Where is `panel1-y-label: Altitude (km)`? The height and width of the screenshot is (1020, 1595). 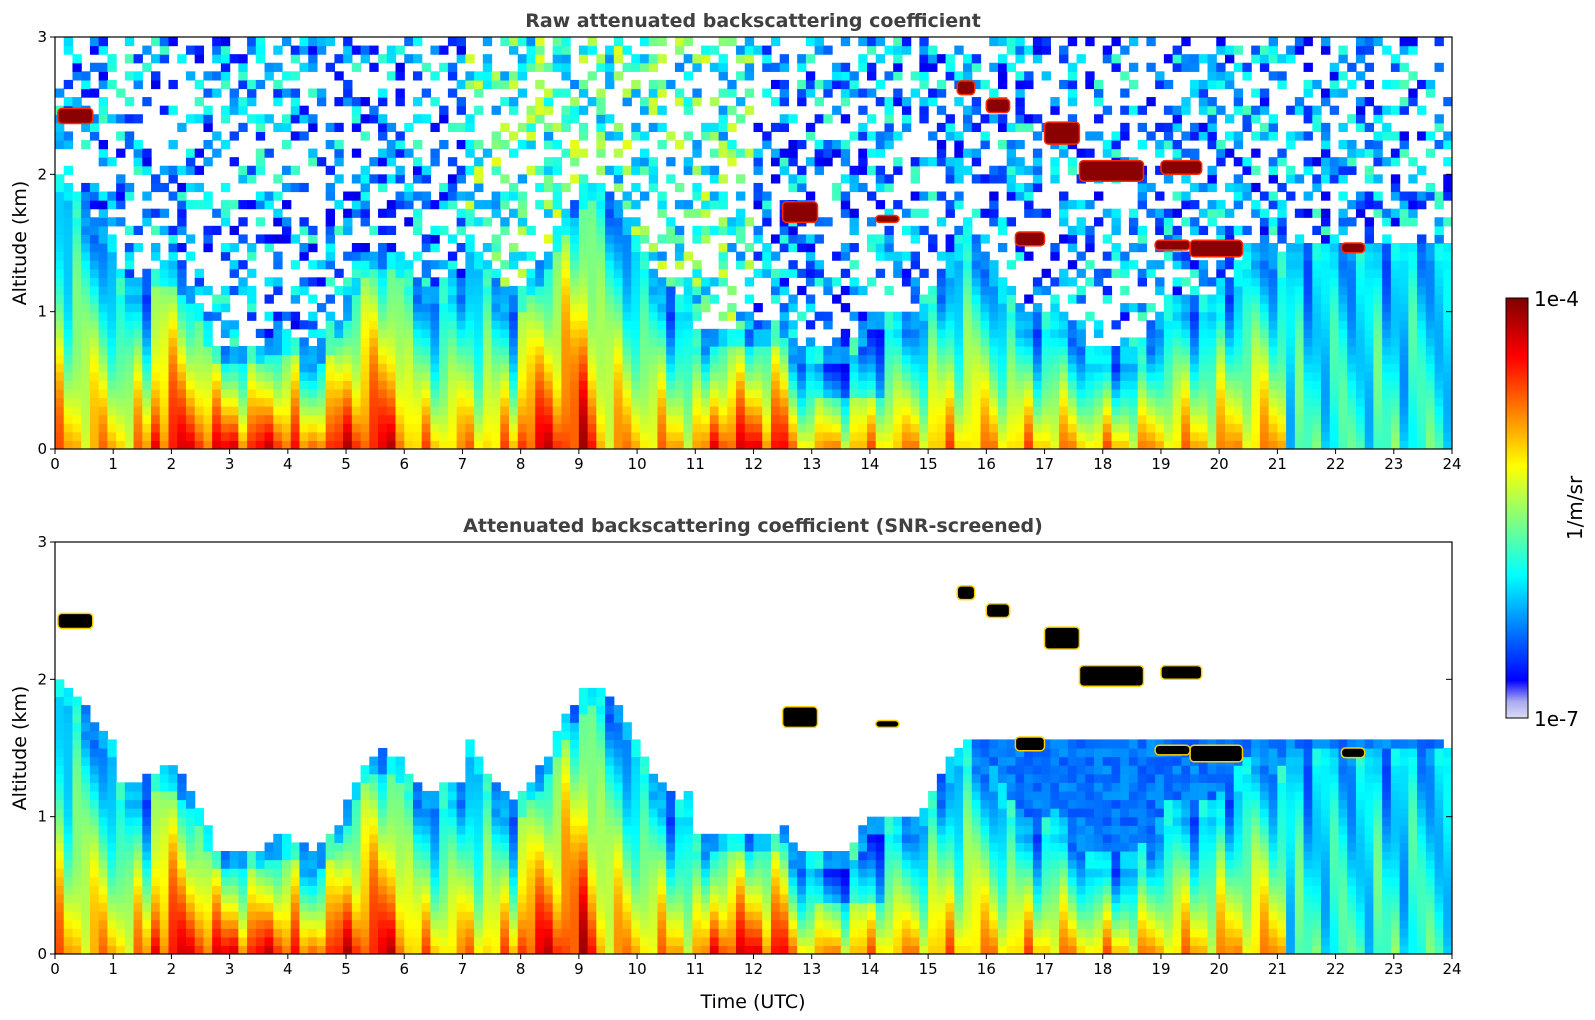 panel1-y-label: Altitude (km) is located at coordinates (20, 243).